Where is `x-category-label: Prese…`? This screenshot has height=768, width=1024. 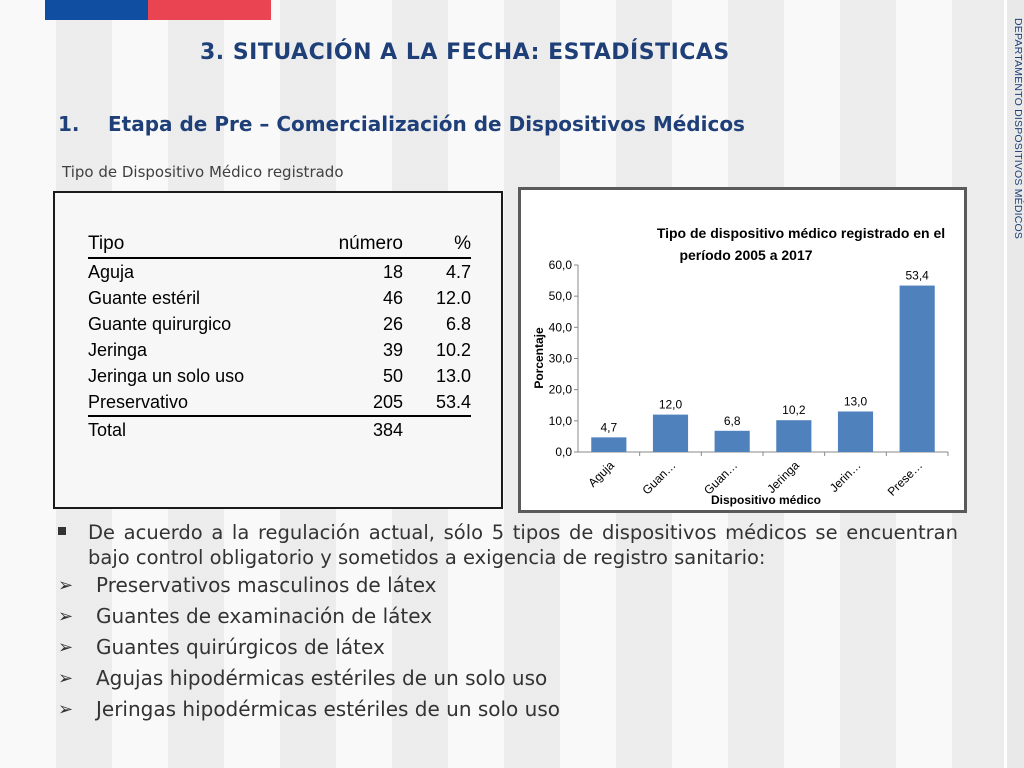
x-category-label: Prese… is located at coordinates (905, 478).